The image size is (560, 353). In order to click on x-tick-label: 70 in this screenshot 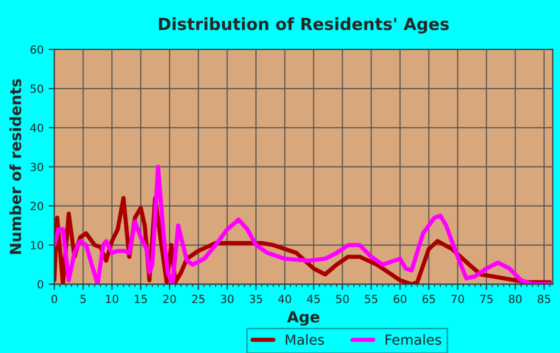, I will do `click(457, 299)`.